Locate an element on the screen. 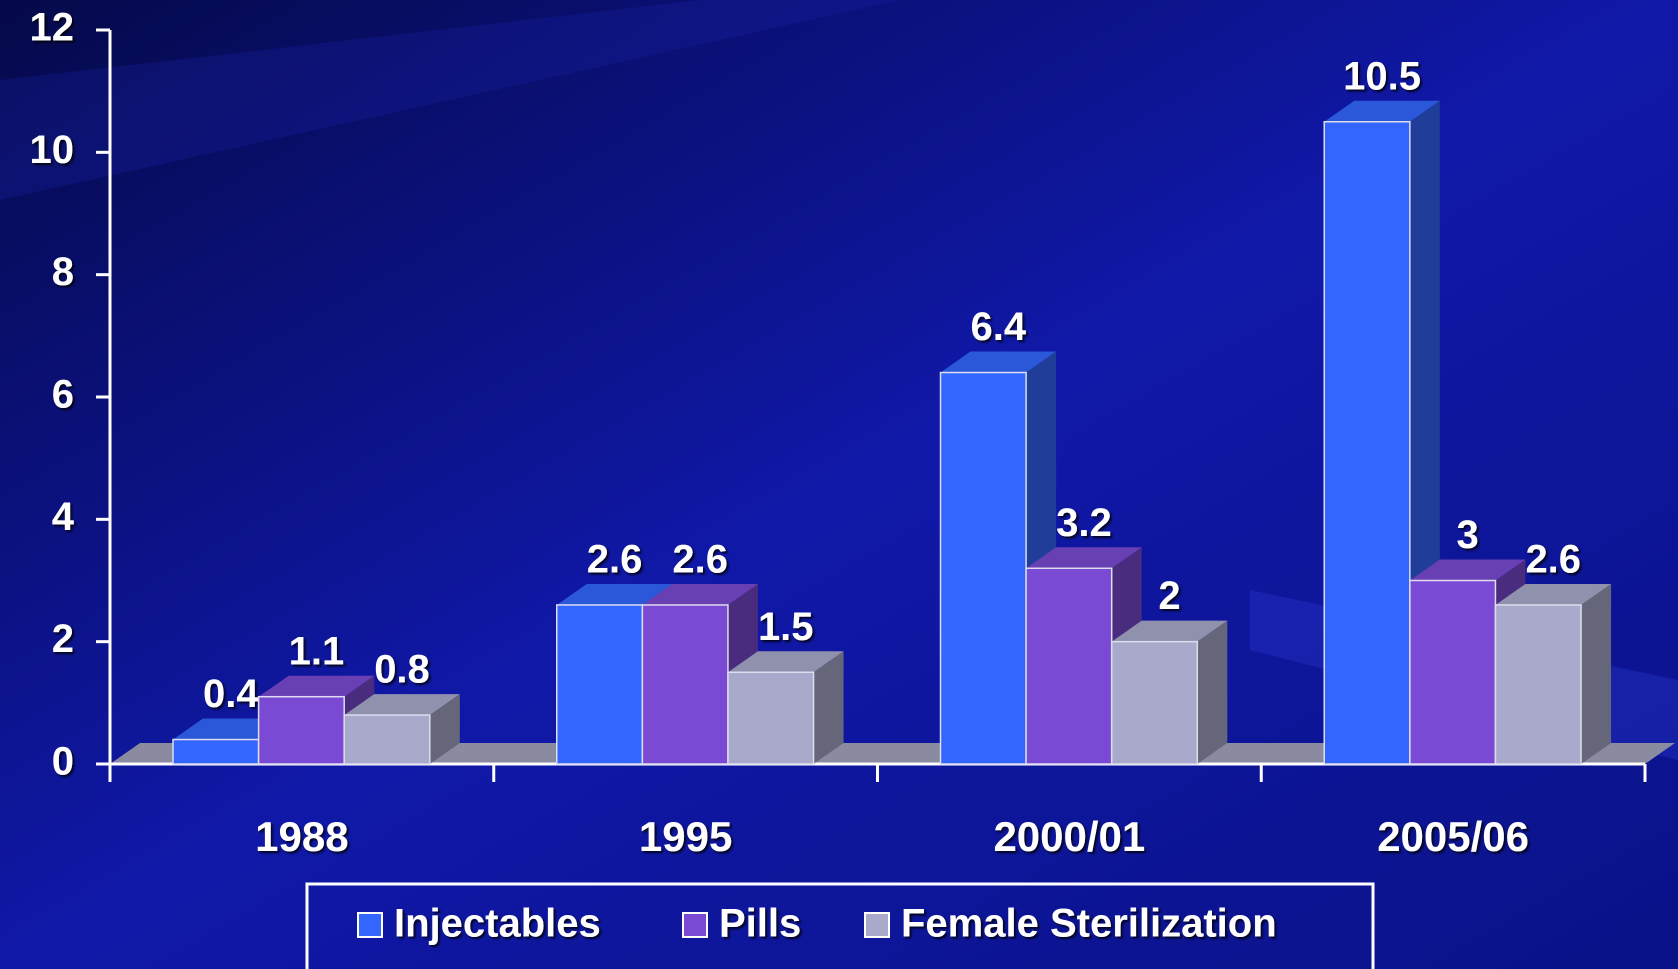  background-ray is located at coordinates (450, 100).